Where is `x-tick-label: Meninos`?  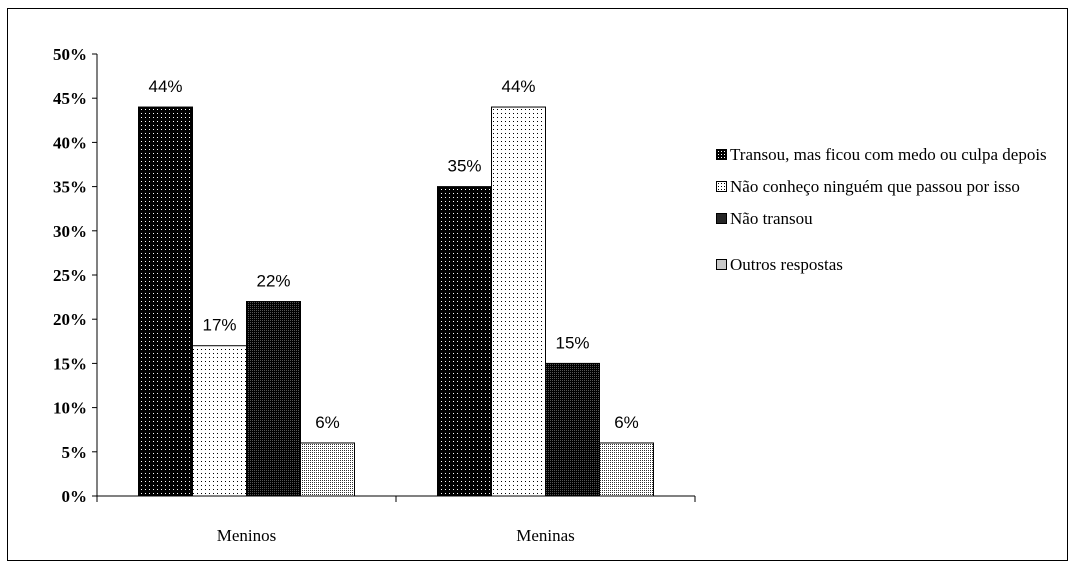
x-tick-label: Meninos is located at coordinates (247, 535).